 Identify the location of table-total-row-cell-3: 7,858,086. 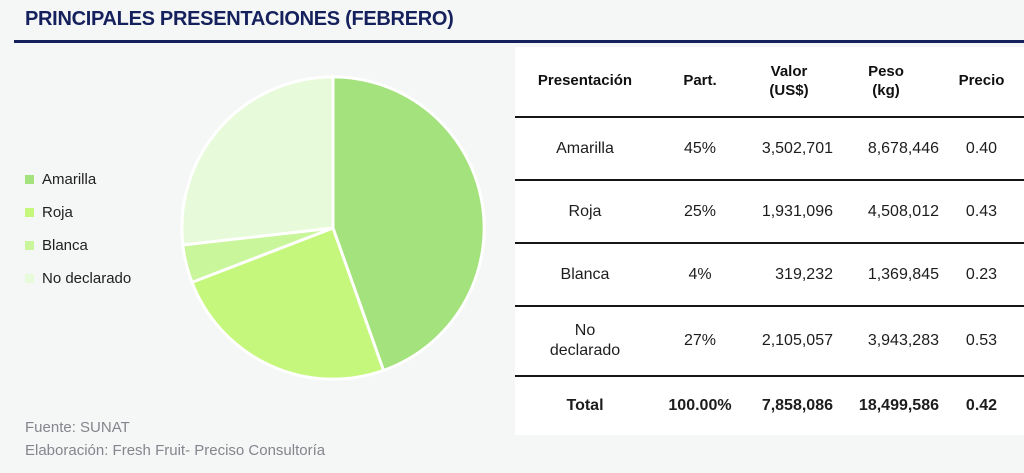
(797, 405).